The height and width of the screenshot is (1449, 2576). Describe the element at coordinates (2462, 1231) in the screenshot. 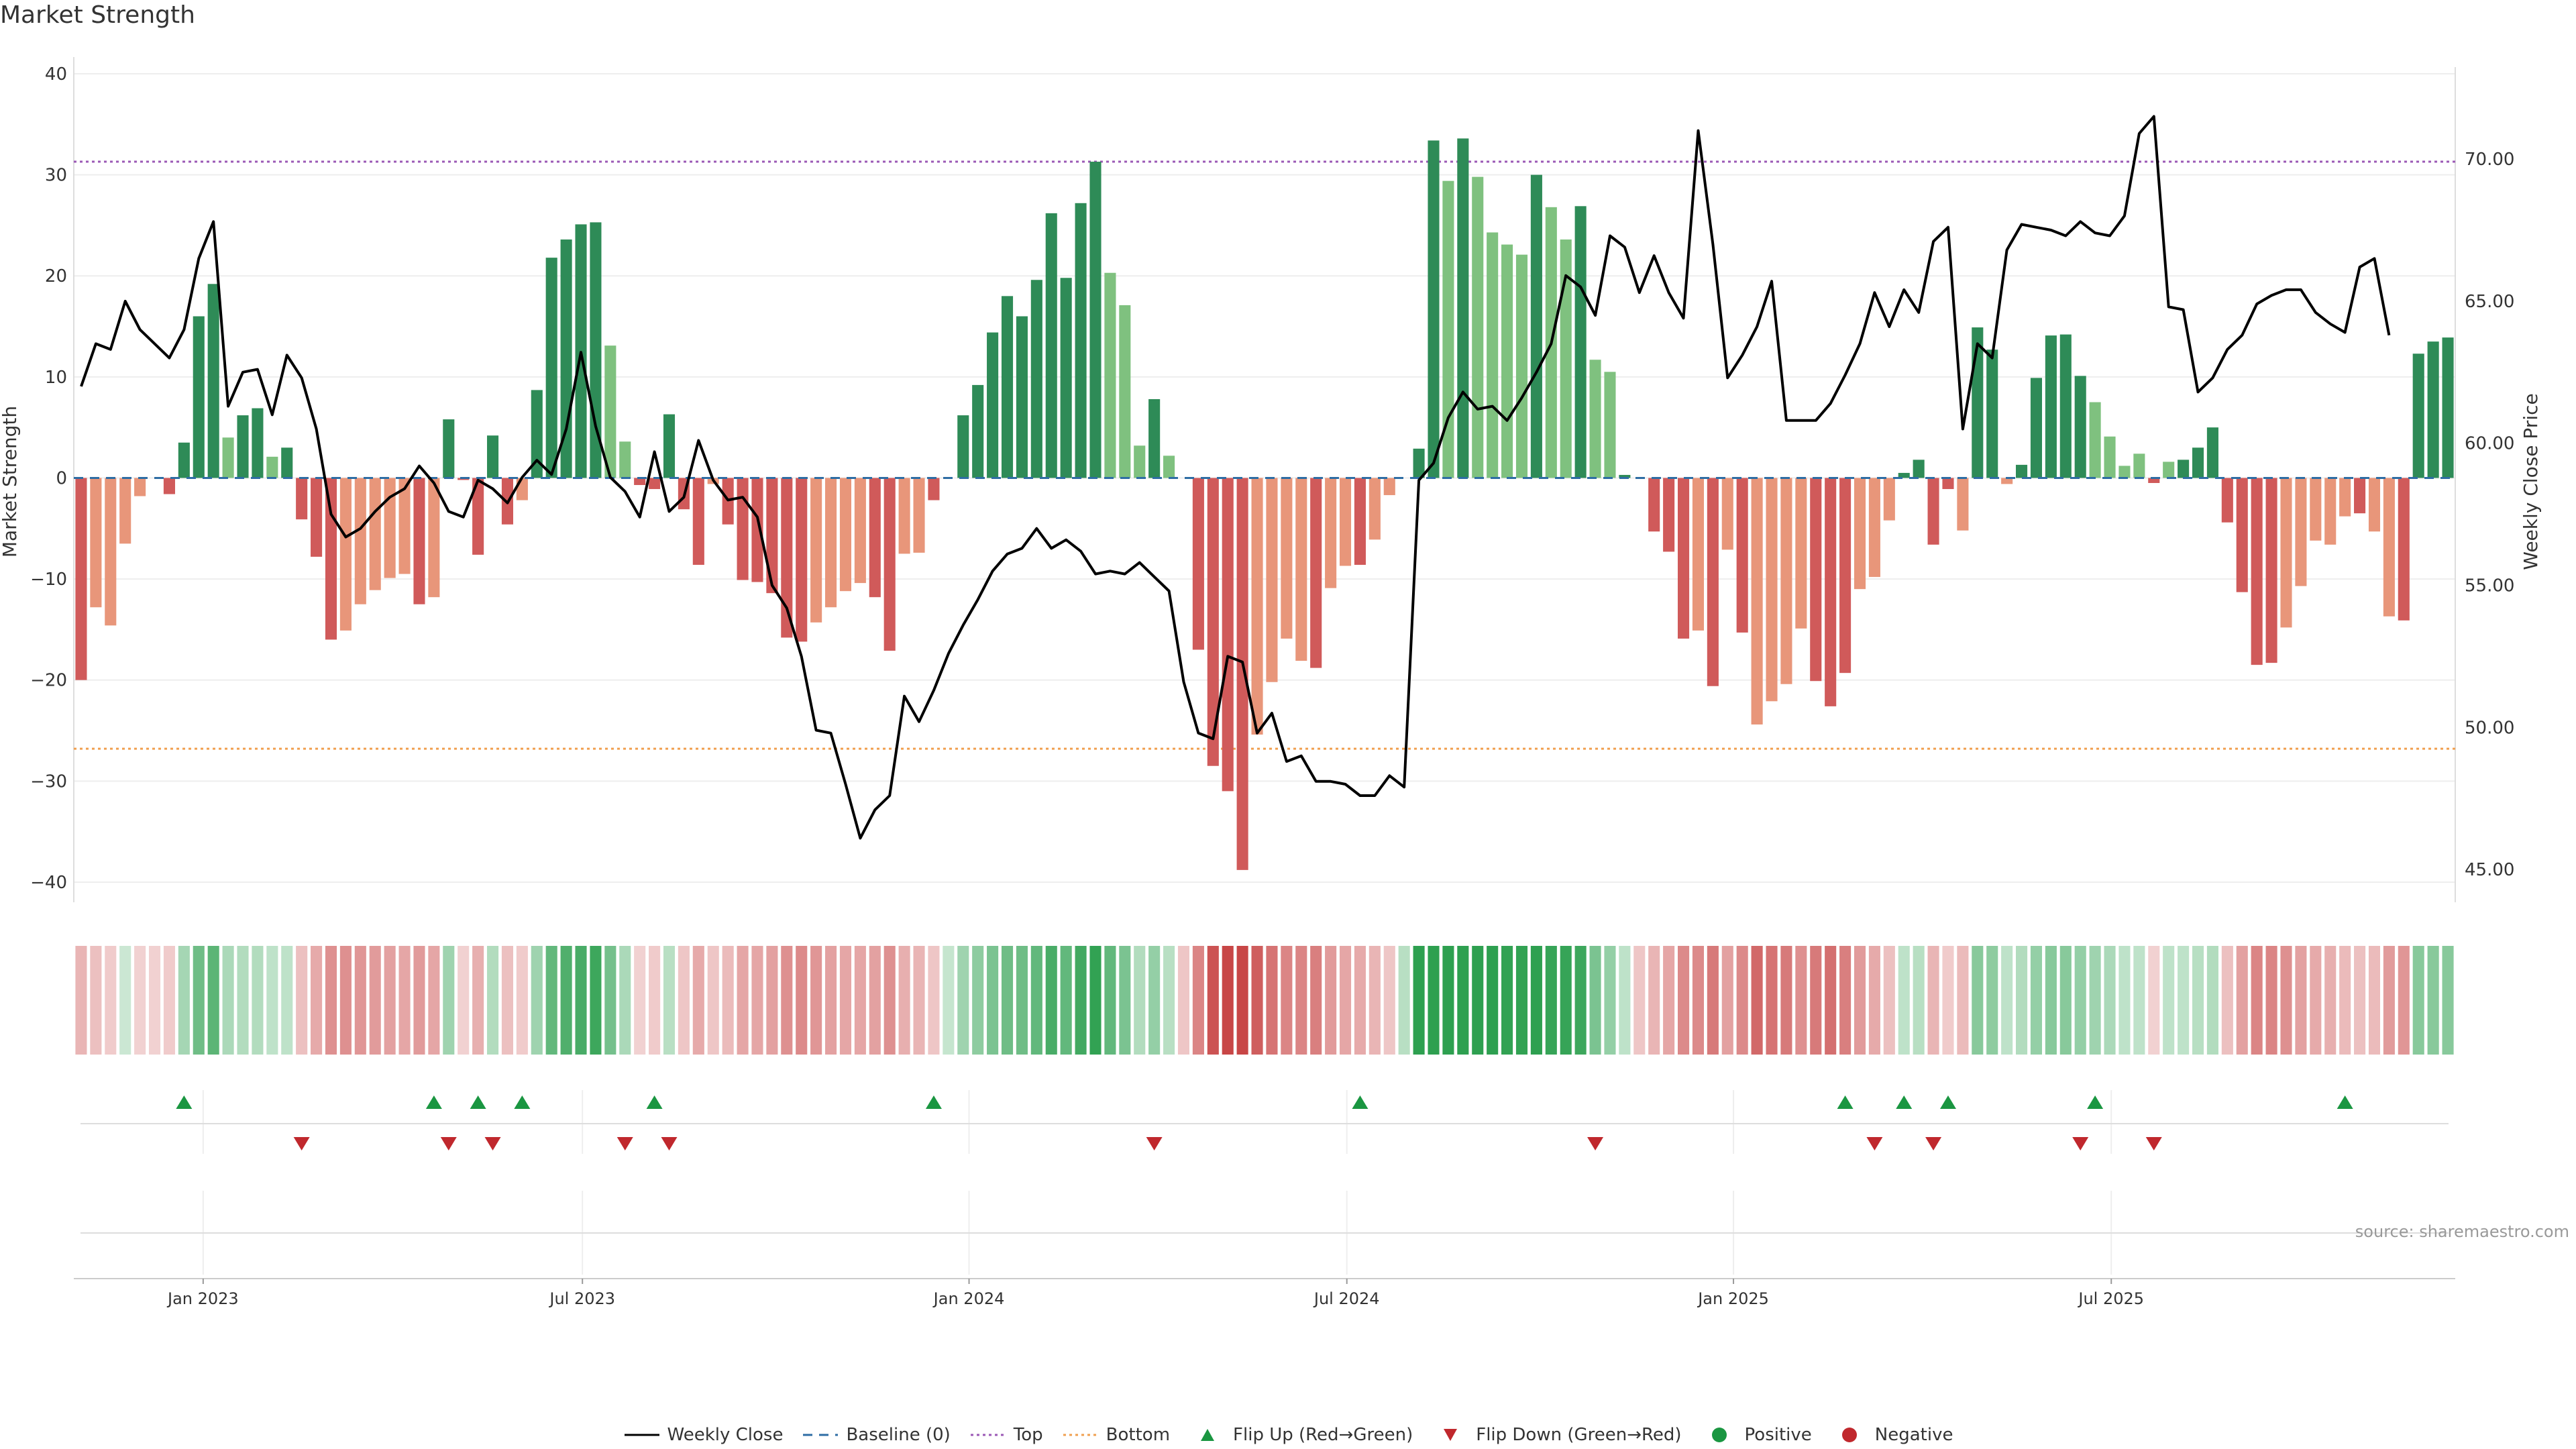

I see `source-note: source: sharemaestro.com` at that location.